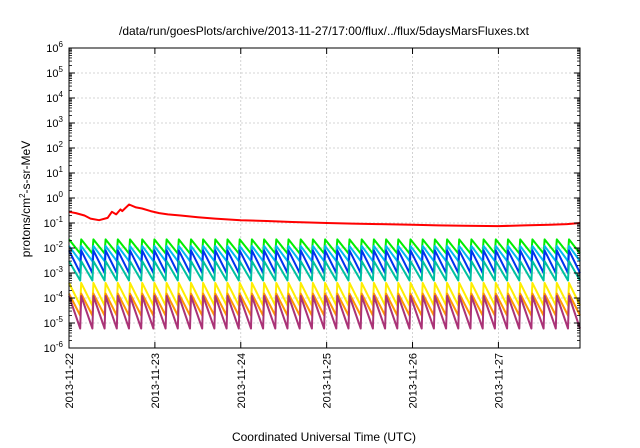 The image size is (640, 448). Describe the element at coordinates (54, 322) in the screenshot. I see `y-tick-label: 10⁻⁵` at that location.